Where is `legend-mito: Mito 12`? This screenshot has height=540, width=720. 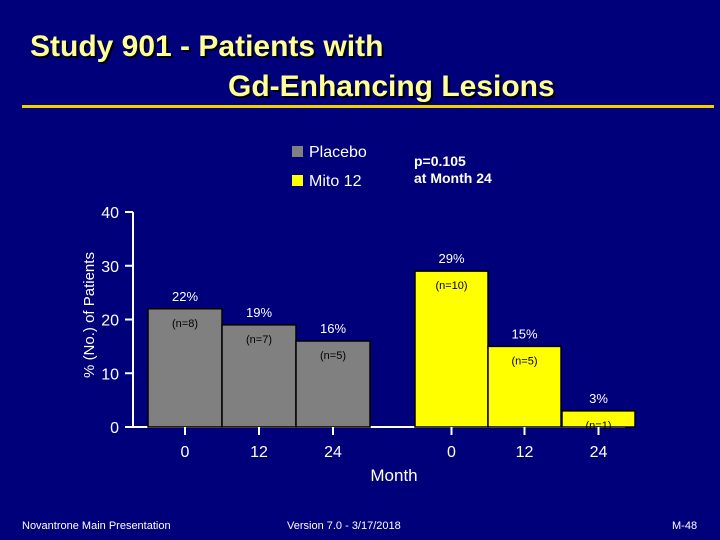
legend-mito: Mito 12 is located at coordinates (326, 182).